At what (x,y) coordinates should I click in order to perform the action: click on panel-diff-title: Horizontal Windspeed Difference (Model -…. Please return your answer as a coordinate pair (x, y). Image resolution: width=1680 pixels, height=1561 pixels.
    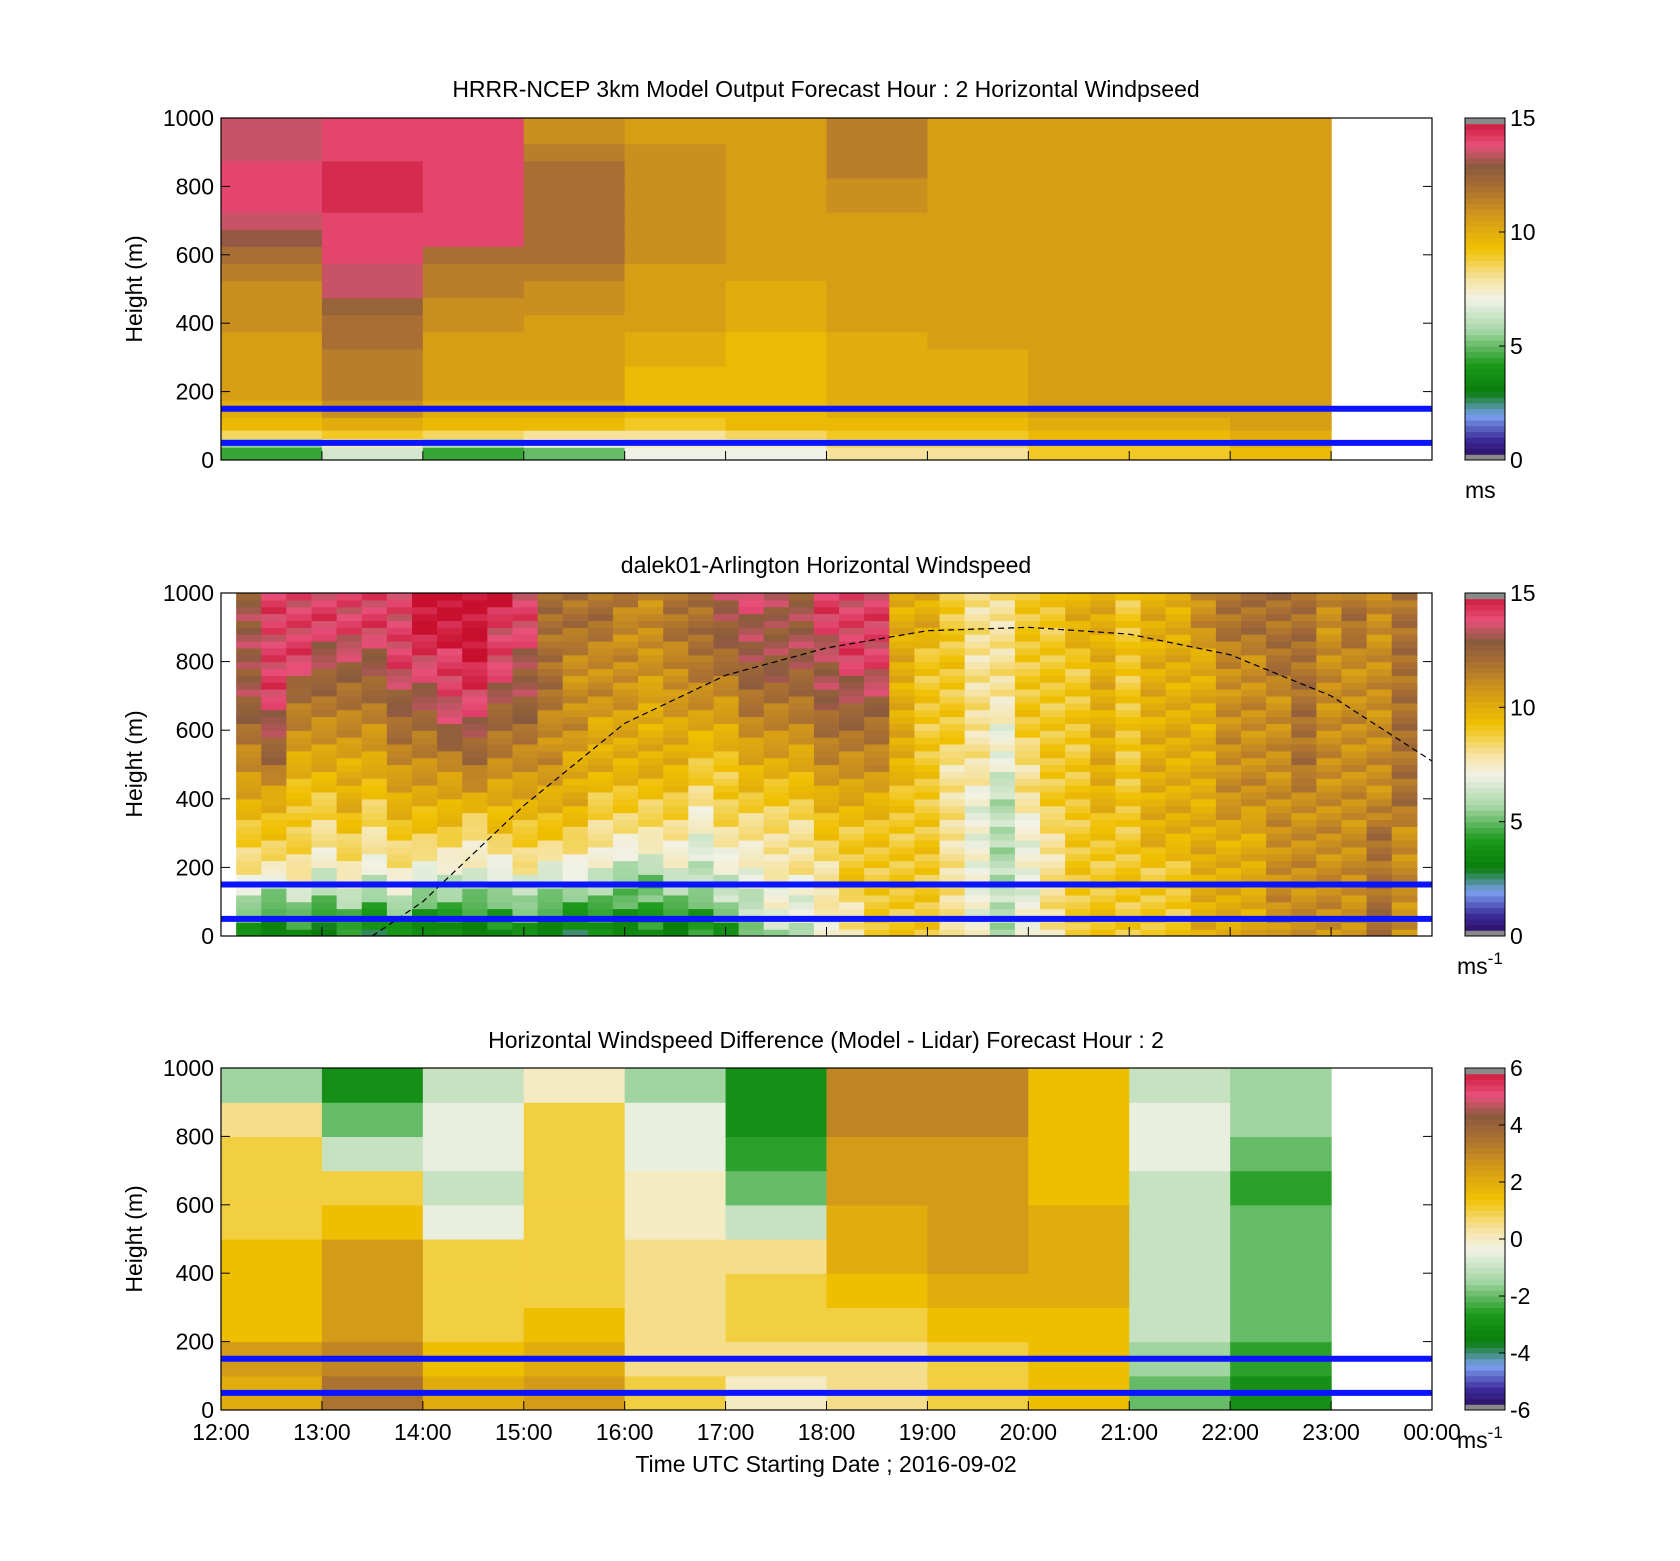
    Looking at the image, I should click on (826, 1040).